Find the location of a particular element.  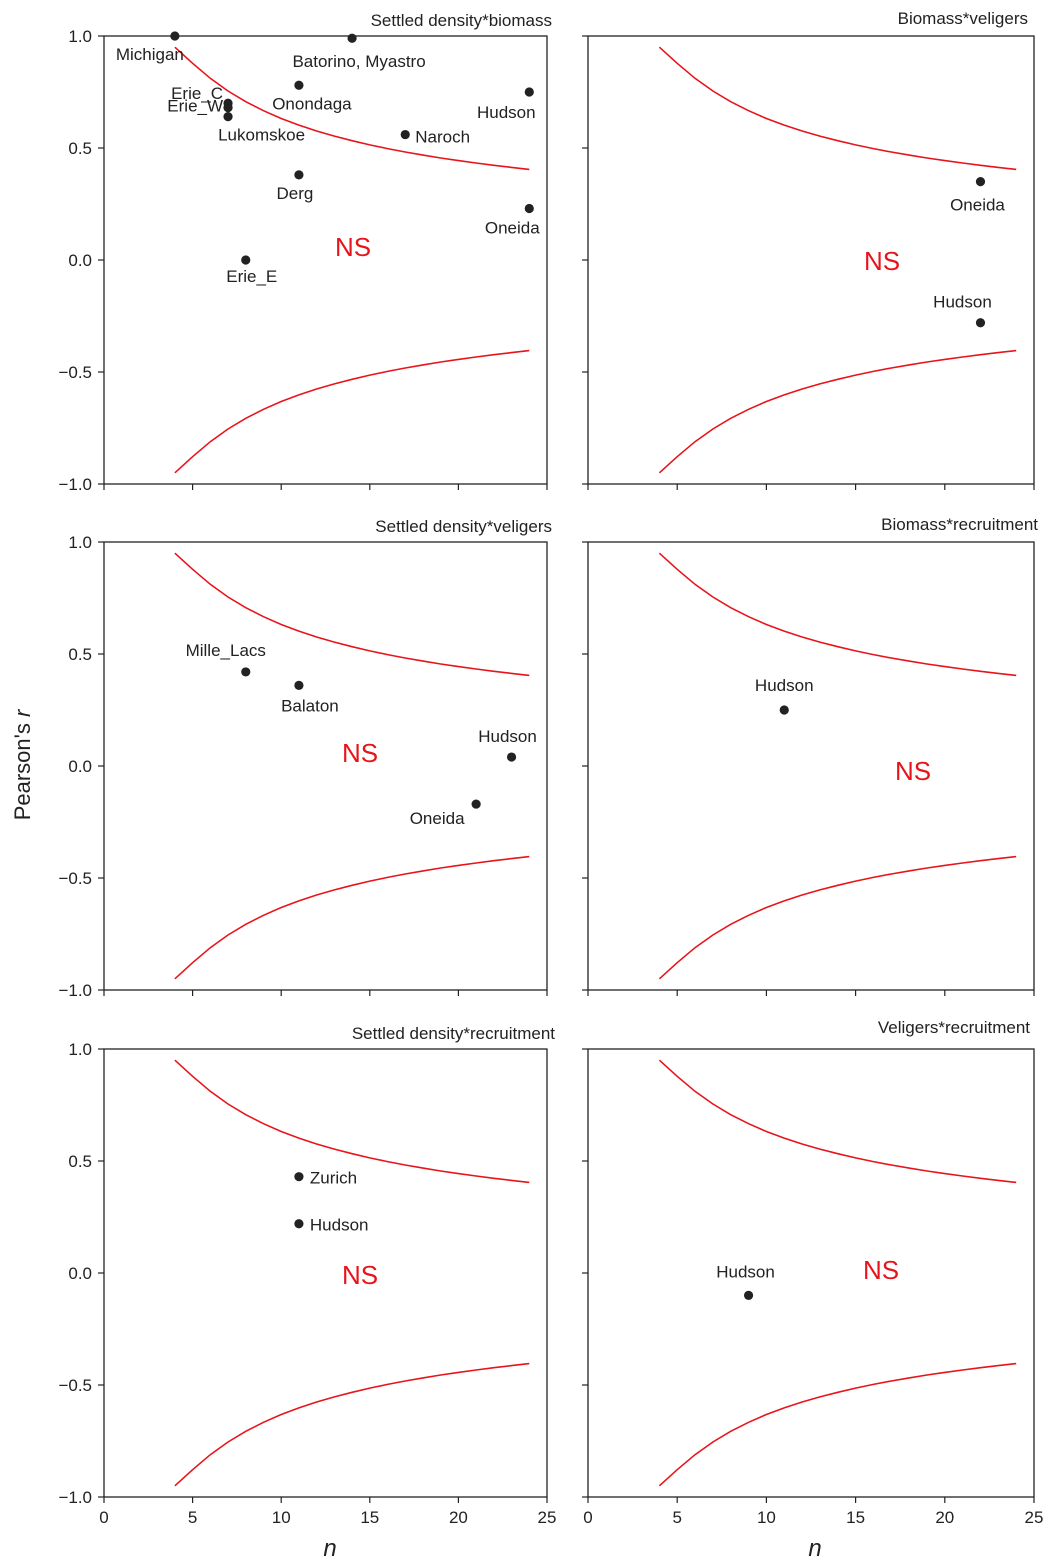

x-axis-label-right: n is located at coordinates (814, 1548).